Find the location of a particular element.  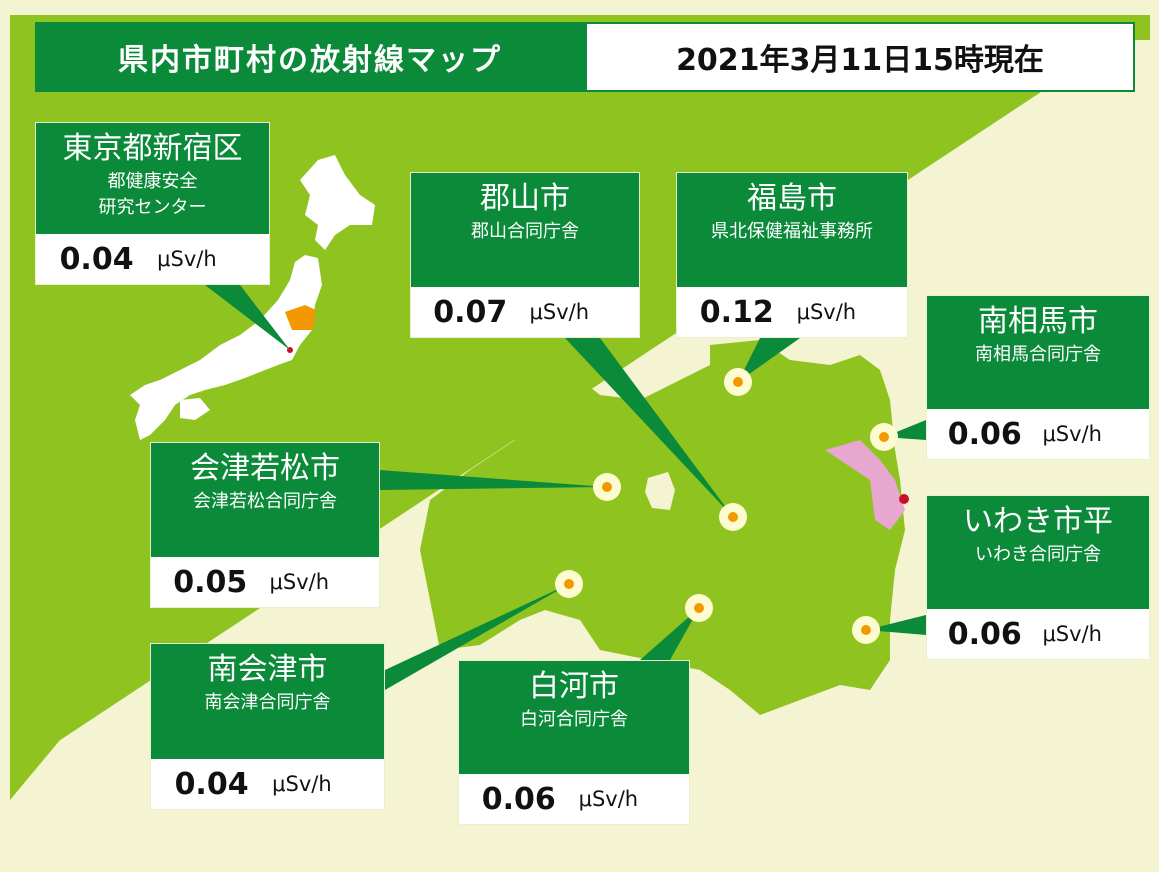

station-box: 東京都新宿区都健康安全研究センター 0.04 μSv/h is located at coordinates (152, 203).